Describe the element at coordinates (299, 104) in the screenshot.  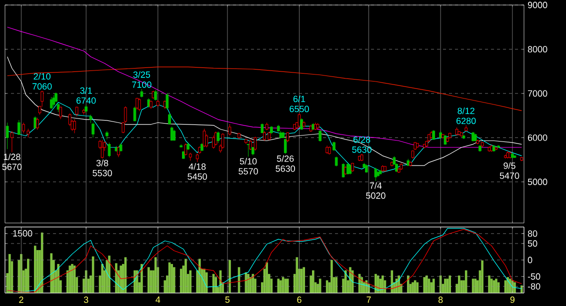
I see `annotation: 6/1 6550` at that location.